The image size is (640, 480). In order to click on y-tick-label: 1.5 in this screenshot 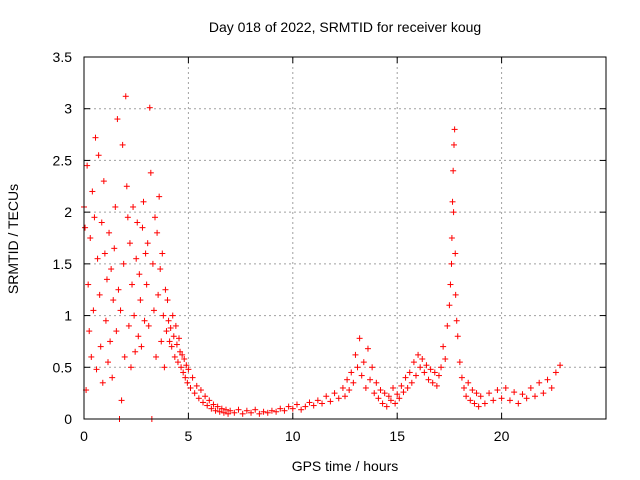, I will do `click(63, 264)`.